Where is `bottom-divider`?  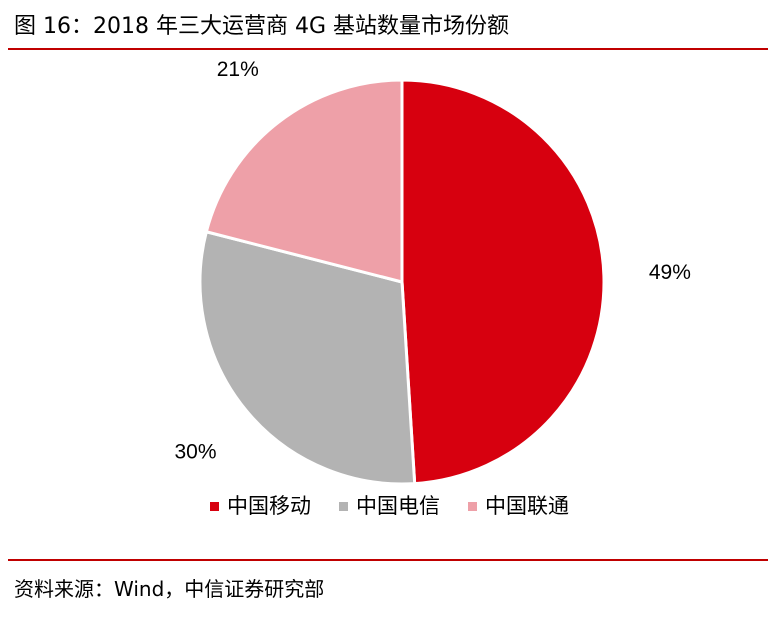 bottom-divider is located at coordinates (388, 560).